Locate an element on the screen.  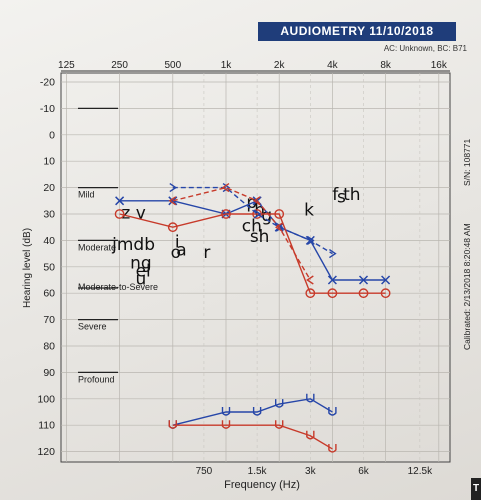
report-title: AUDIOMETRY 11/10/2018 is located at coordinates (357, 31).